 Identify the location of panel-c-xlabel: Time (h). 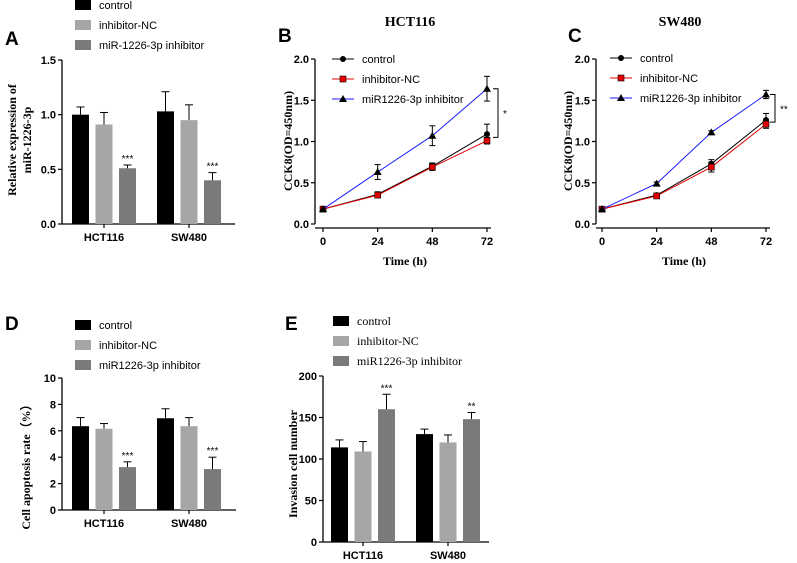
(684, 261).